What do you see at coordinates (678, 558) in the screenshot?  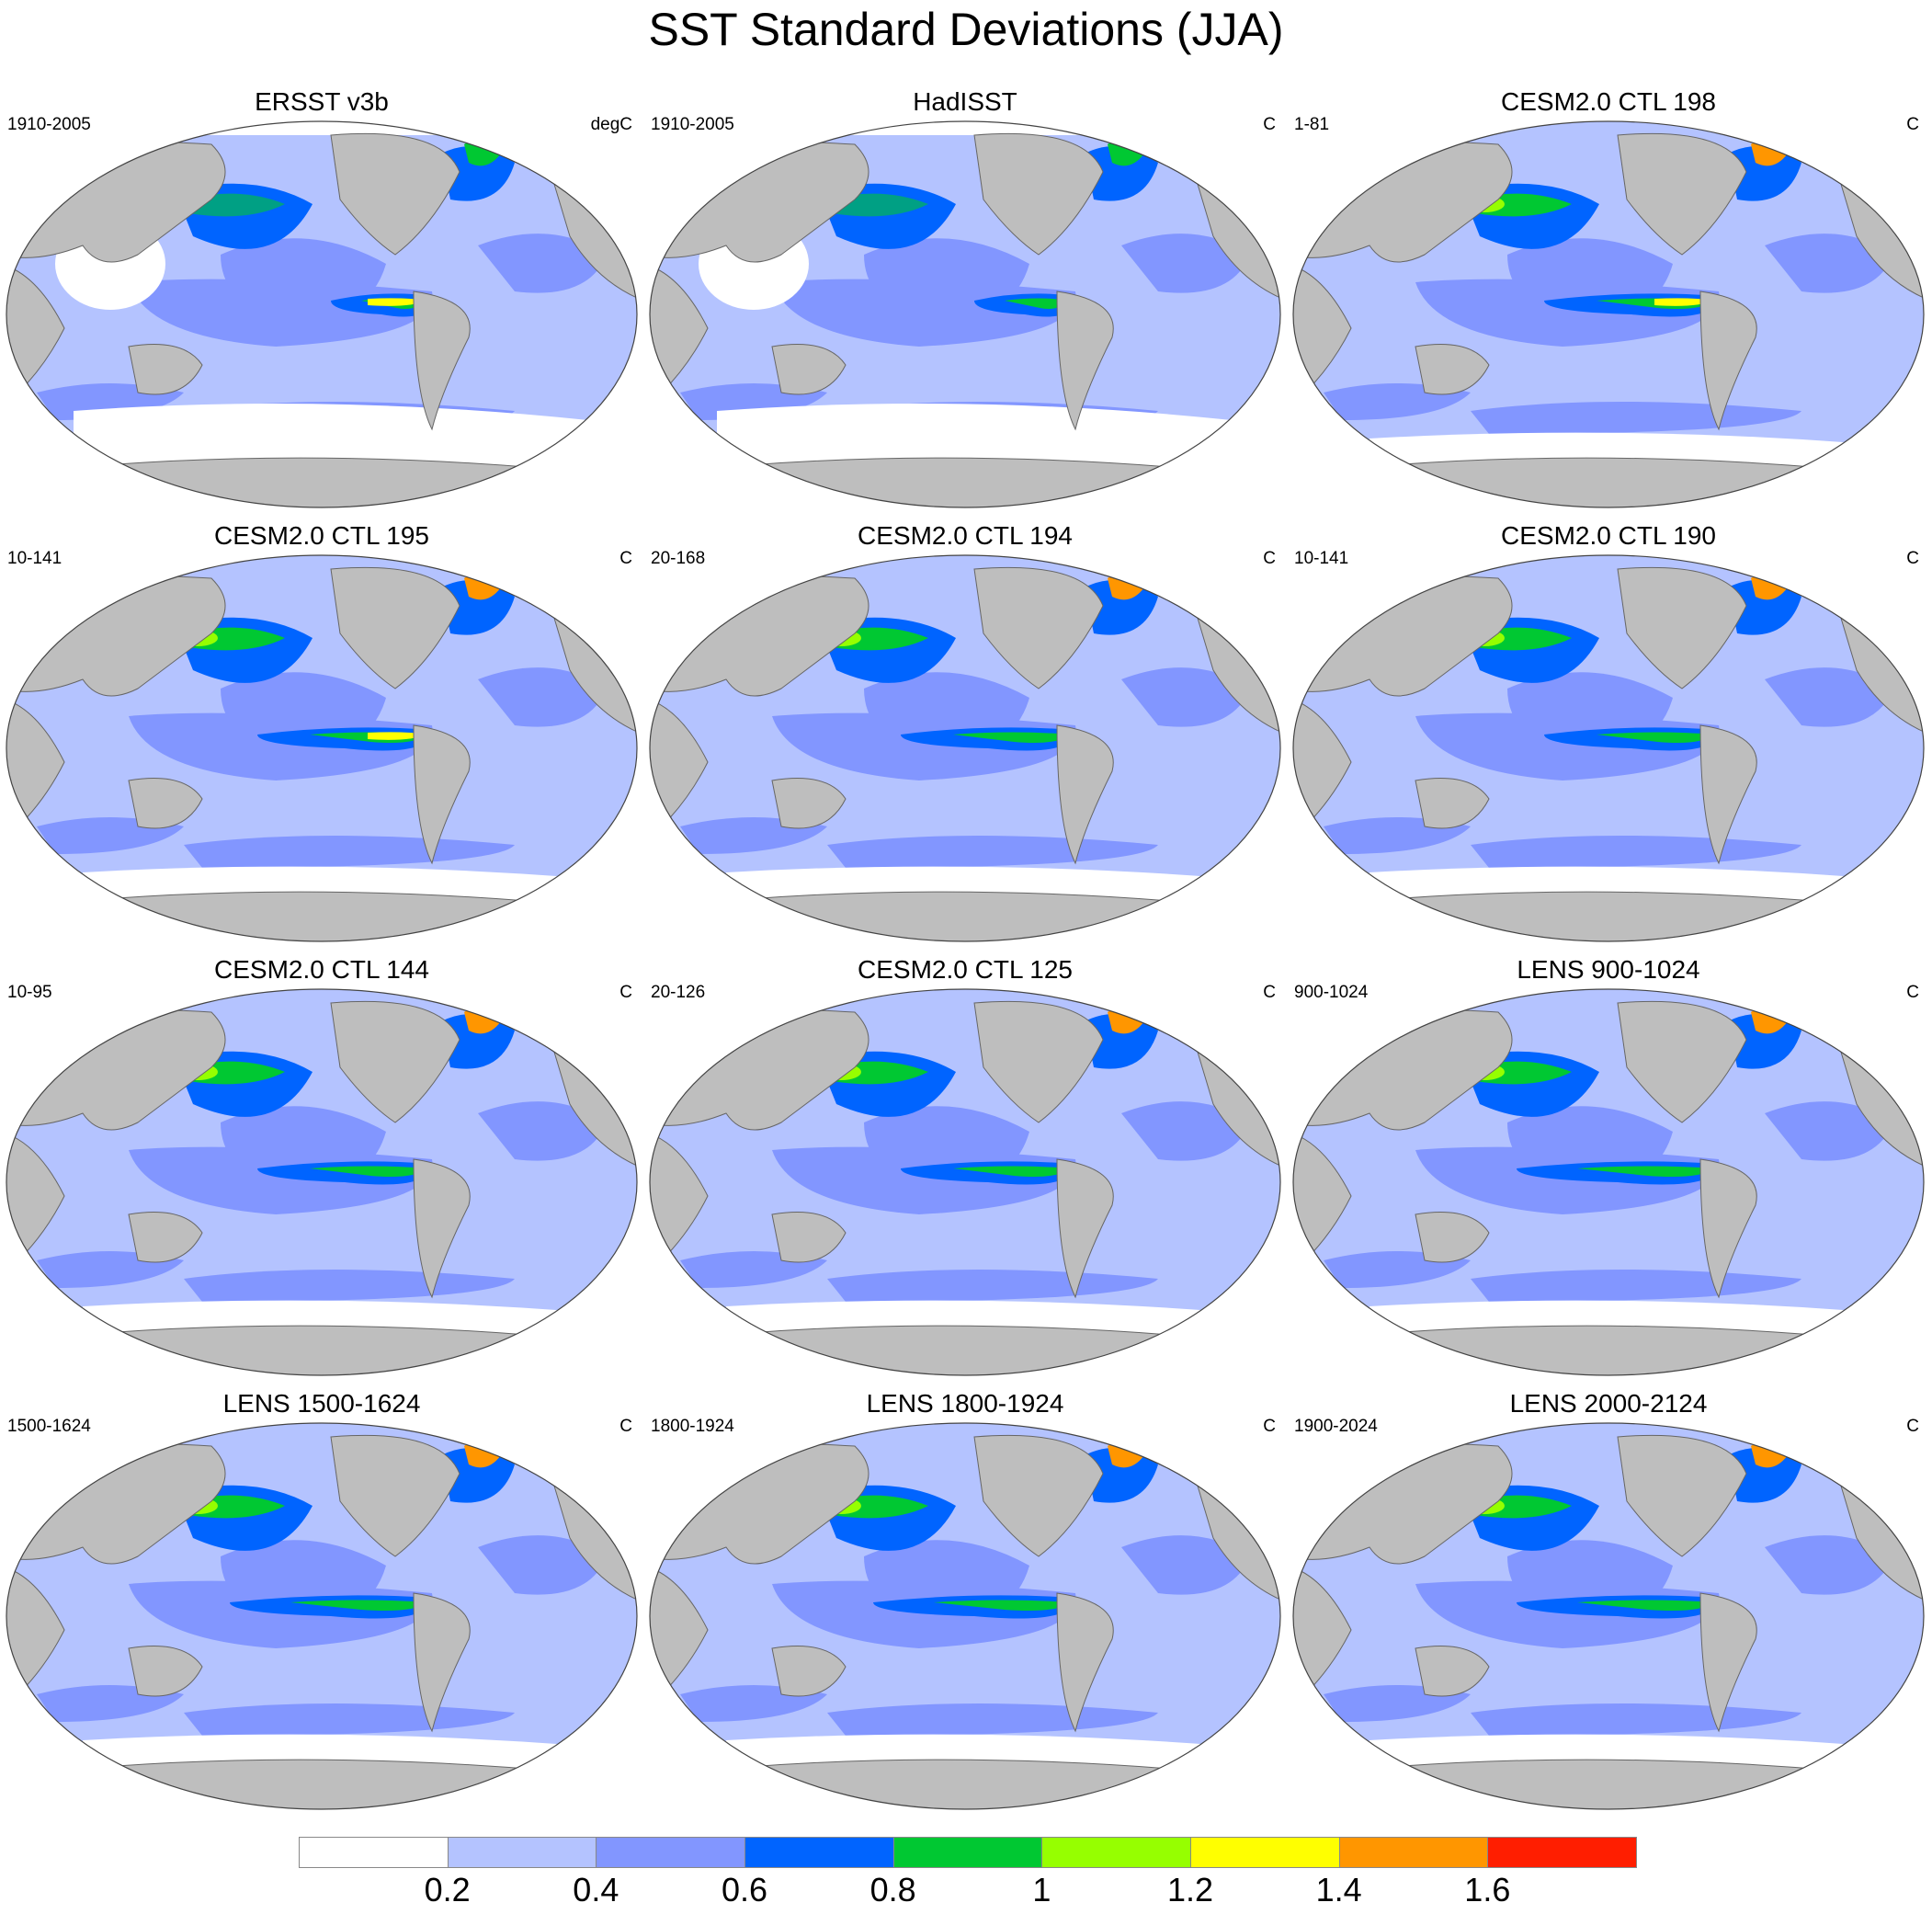 I see `panel-period: 20-168` at bounding box center [678, 558].